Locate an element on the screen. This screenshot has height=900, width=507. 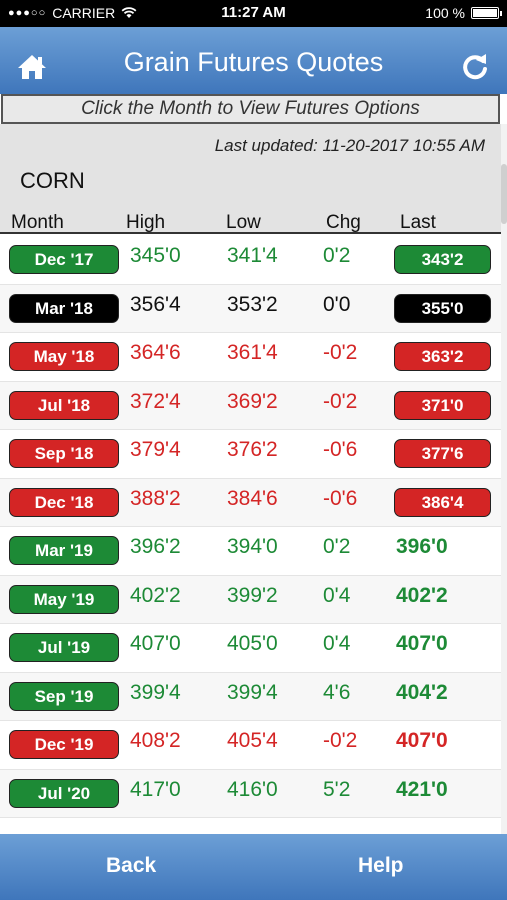
table-row: Mar '19 396'2 394'0 0'2 396'0 is located at coordinates (250, 551).